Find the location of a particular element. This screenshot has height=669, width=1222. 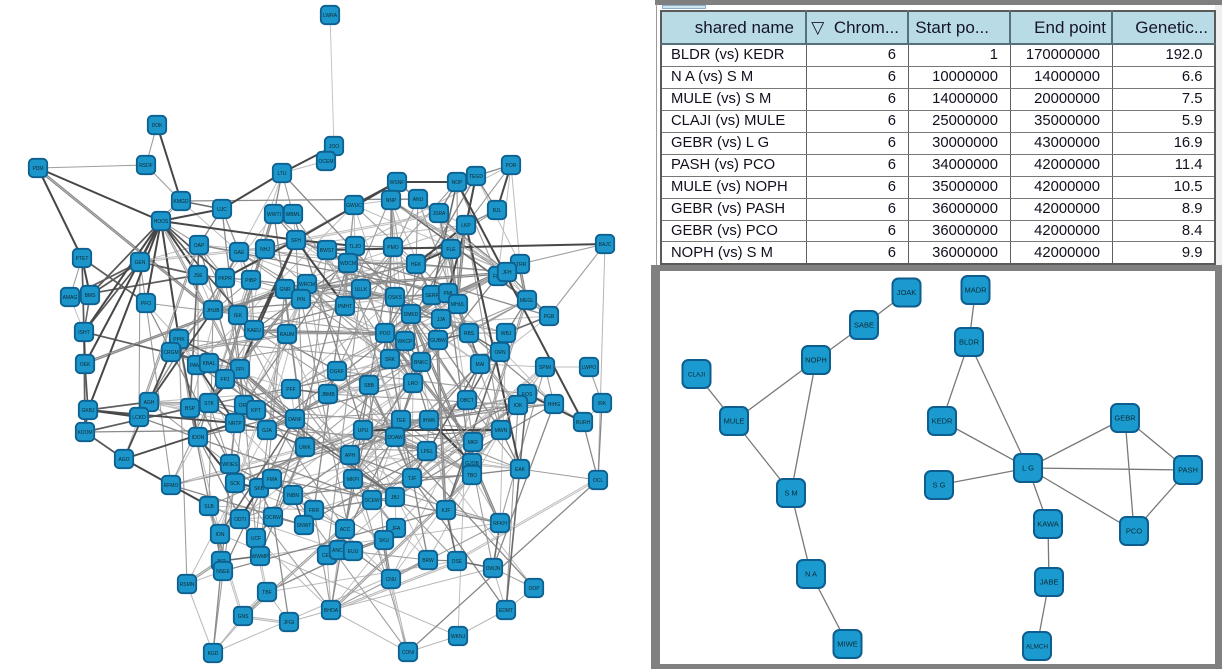

svg-text: IRK is located at coordinates (602, 404).